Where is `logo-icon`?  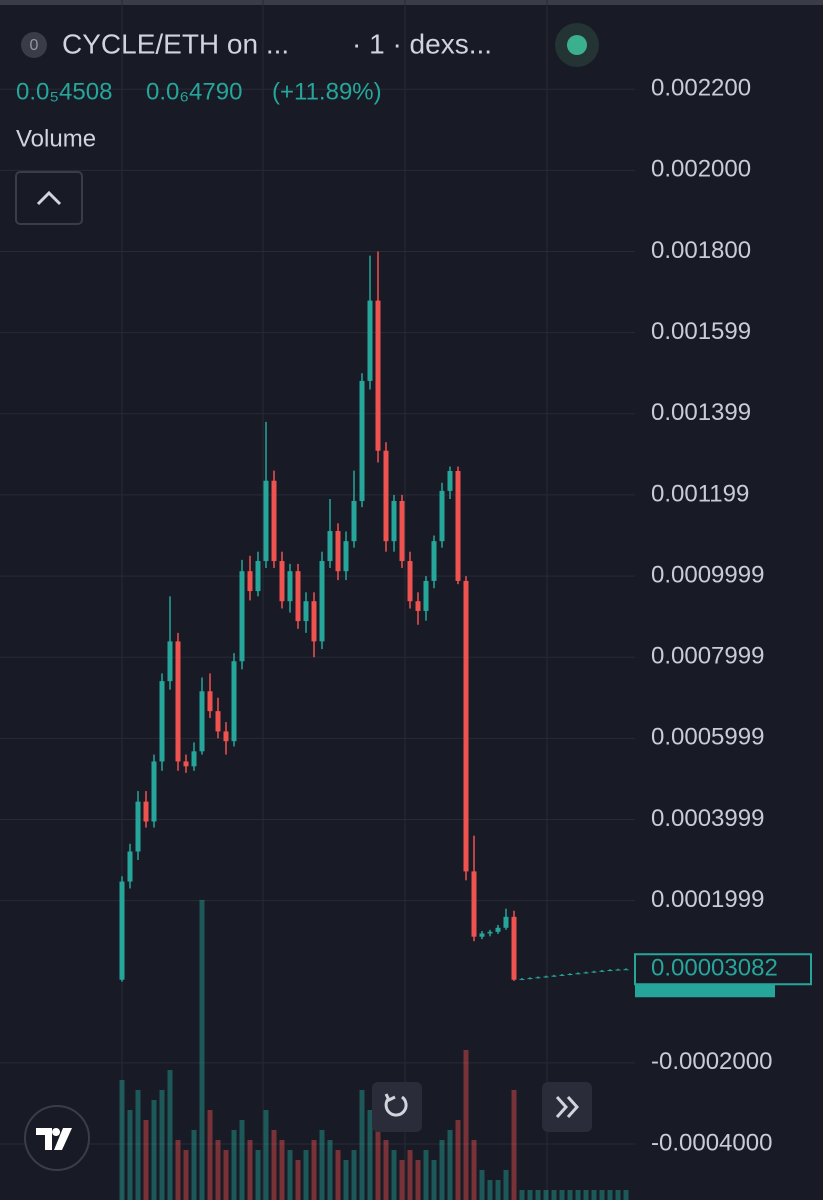 logo-icon is located at coordinates (54, 1139).